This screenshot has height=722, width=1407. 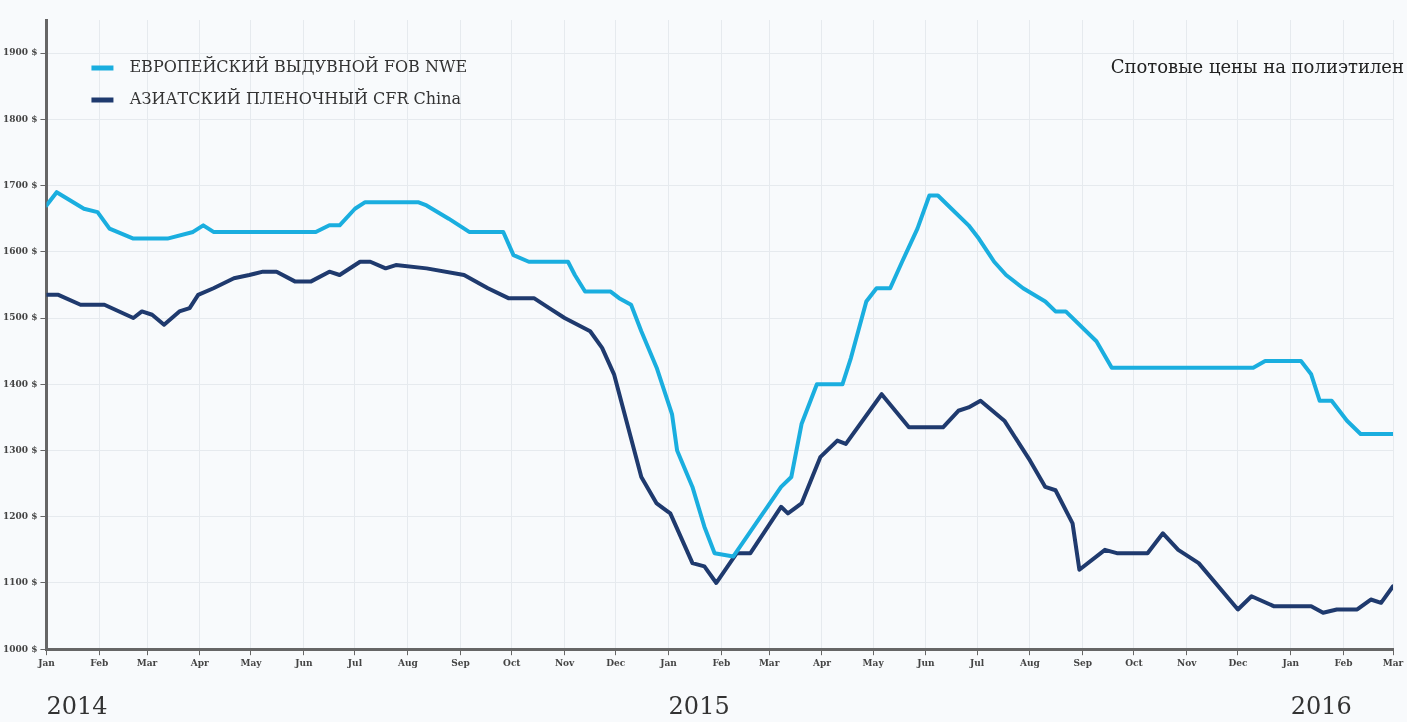 I want to click on text: 2015, so click(x=699, y=706).